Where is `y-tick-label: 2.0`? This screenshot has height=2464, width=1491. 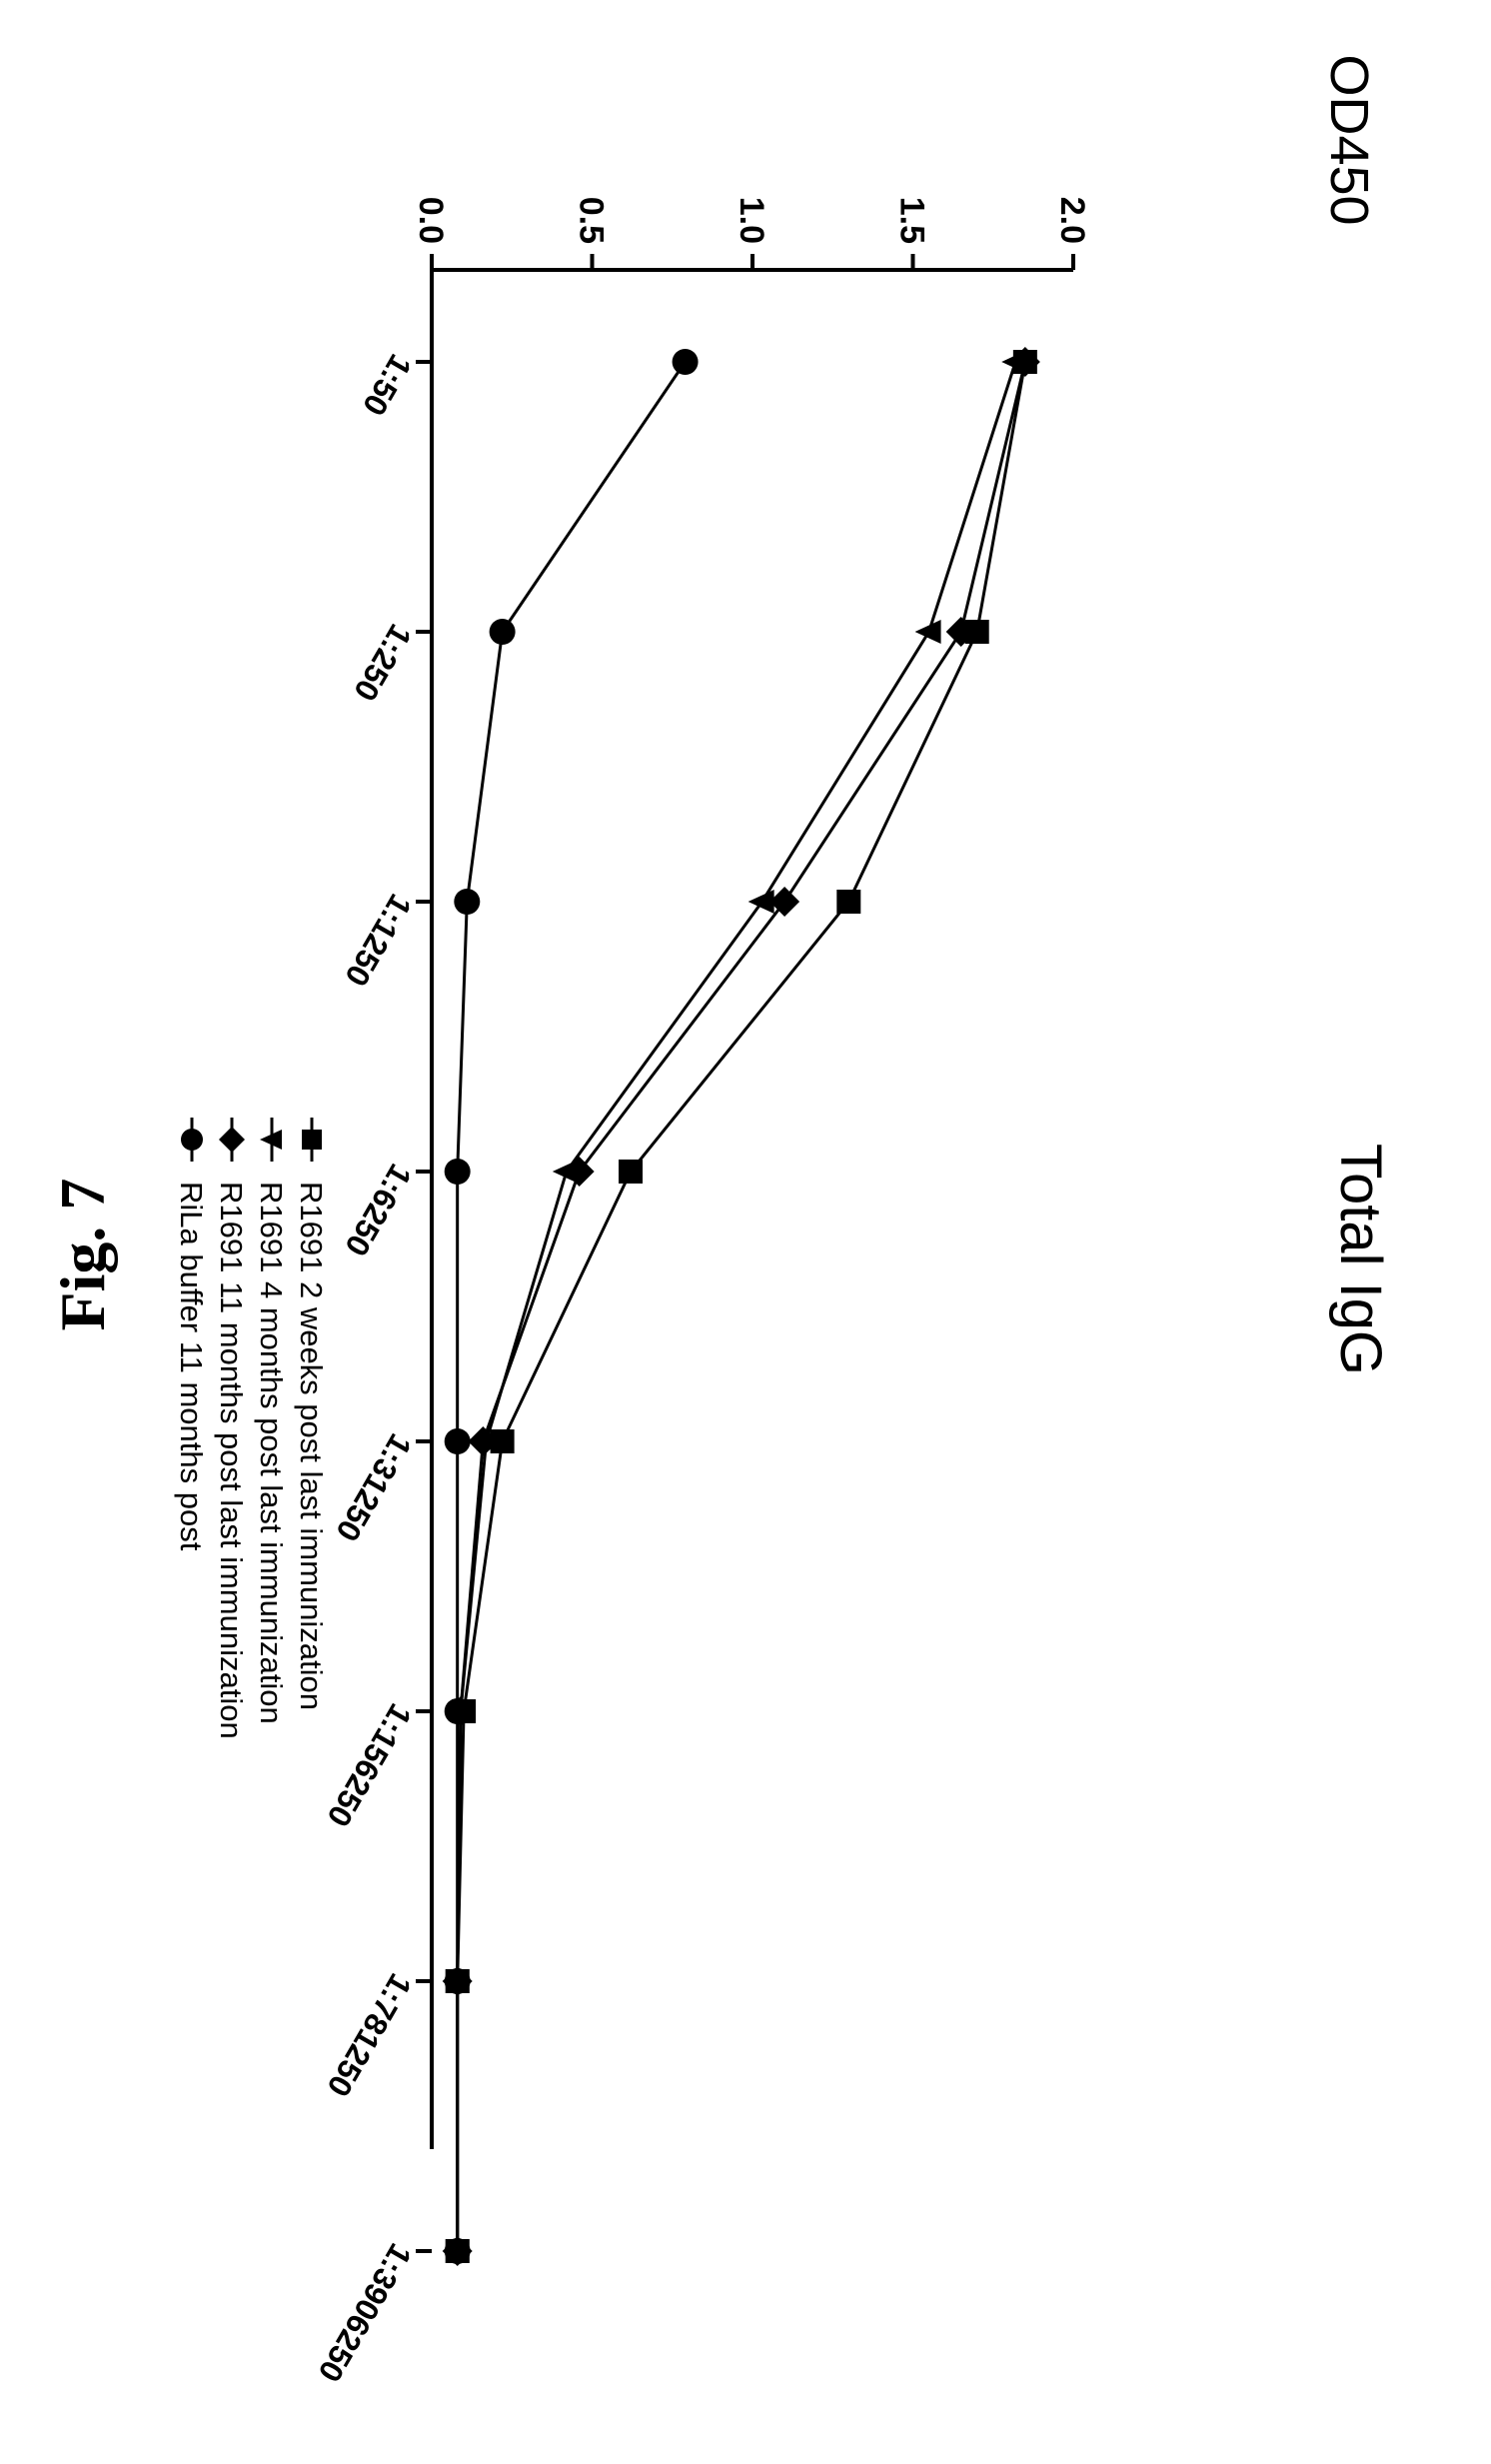
y-tick-label: 2.0 is located at coordinates (1072, 220).